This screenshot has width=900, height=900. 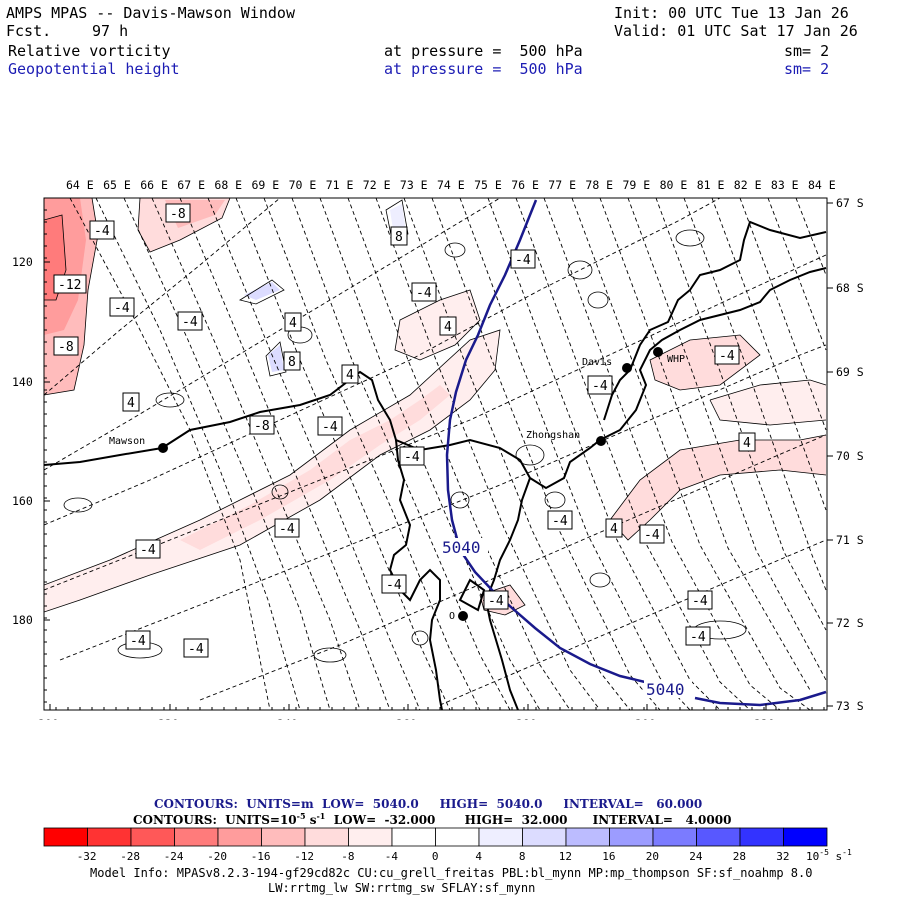 I want to click on coastline-inner, so click(x=415, y=574).